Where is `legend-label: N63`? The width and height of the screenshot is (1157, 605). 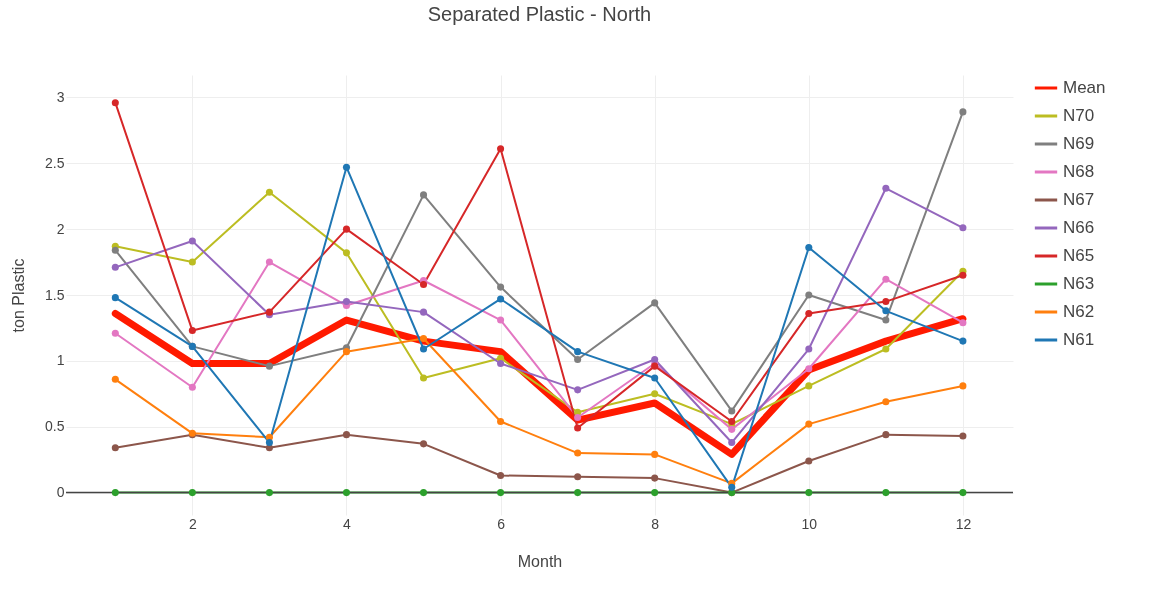
legend-label: N63 is located at coordinates (1079, 283).